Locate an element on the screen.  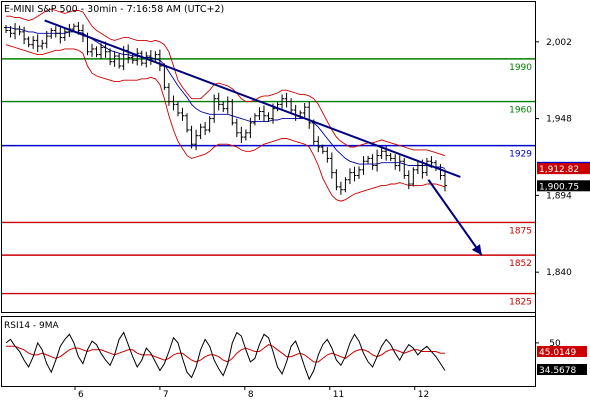
level-1875-label: 1875 is located at coordinates (520, 231).